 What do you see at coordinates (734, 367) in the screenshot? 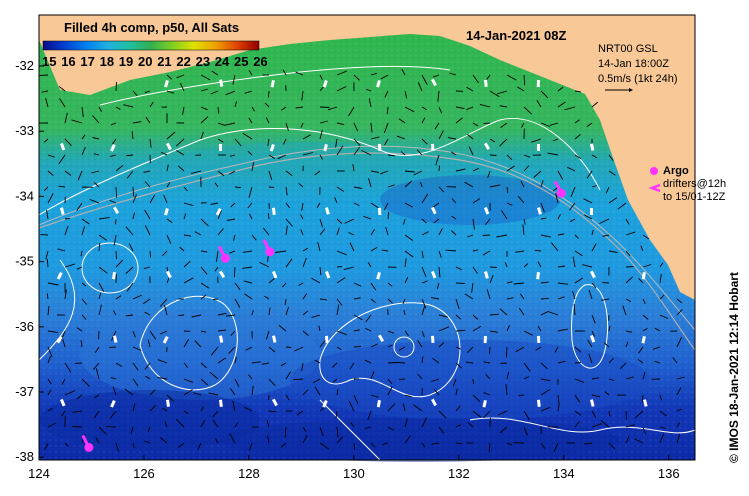
I see `credit-text: © IMOS 18-Jan-2021 12:14 Hobart` at bounding box center [734, 367].